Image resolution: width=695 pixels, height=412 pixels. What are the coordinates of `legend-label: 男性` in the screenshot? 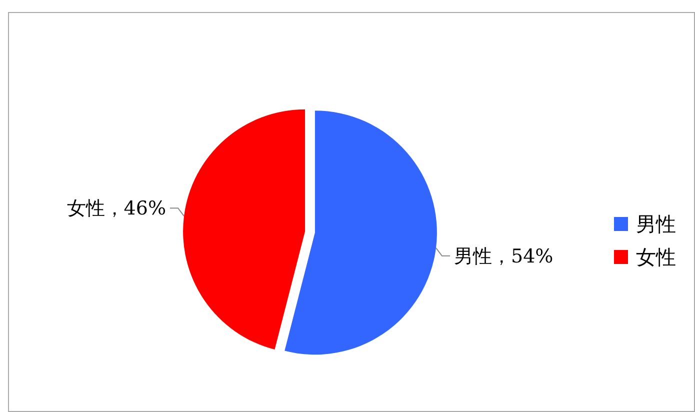 It's located at (656, 224).